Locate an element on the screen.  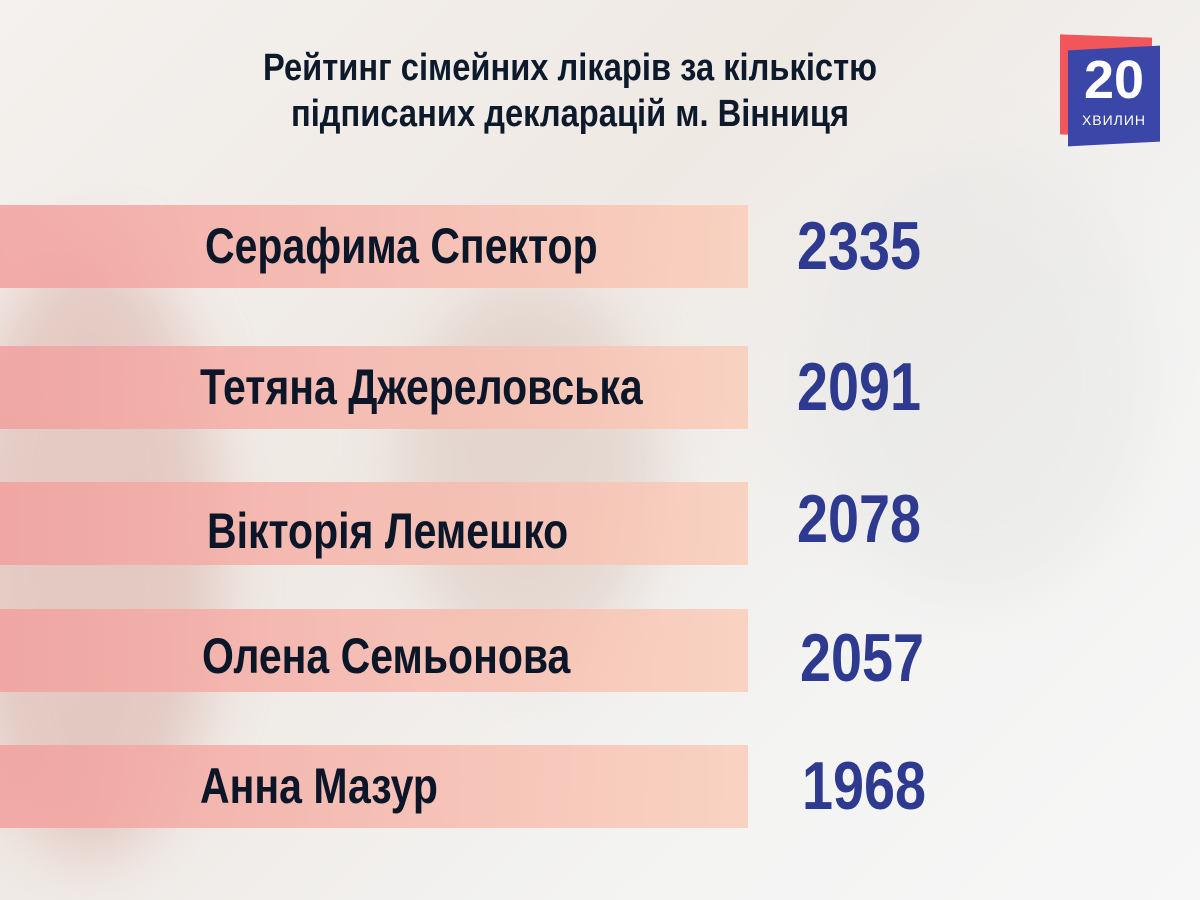
background-photo-window is located at coordinates (975, 375).